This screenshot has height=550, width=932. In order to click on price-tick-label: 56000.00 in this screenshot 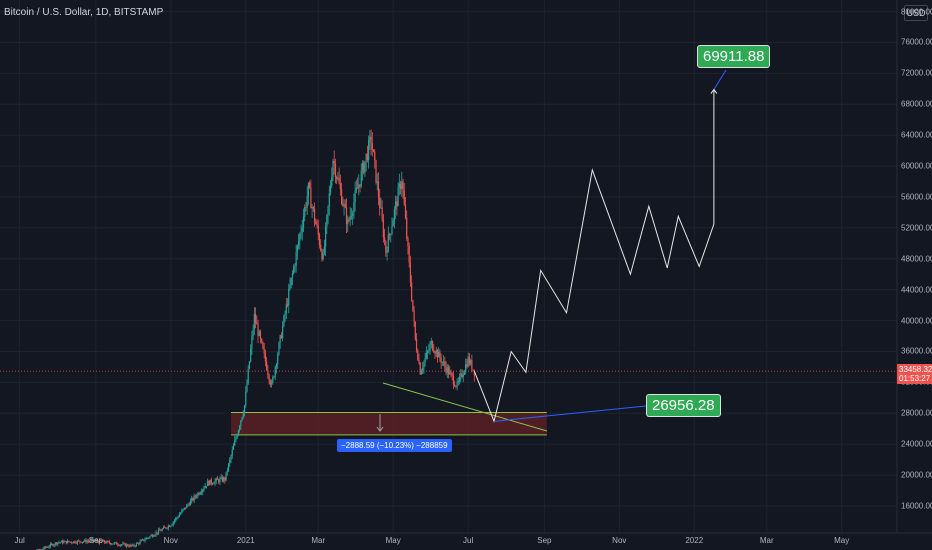, I will do `click(916, 197)`.